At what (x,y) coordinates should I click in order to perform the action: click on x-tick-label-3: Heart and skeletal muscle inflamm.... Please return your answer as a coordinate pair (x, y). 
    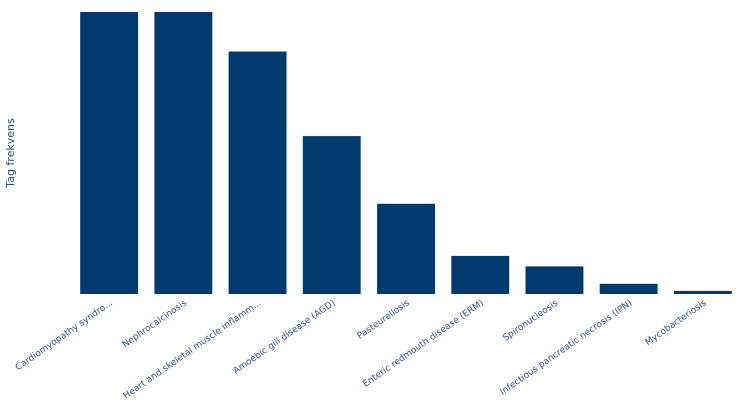
    Looking at the image, I should click on (193, 349).